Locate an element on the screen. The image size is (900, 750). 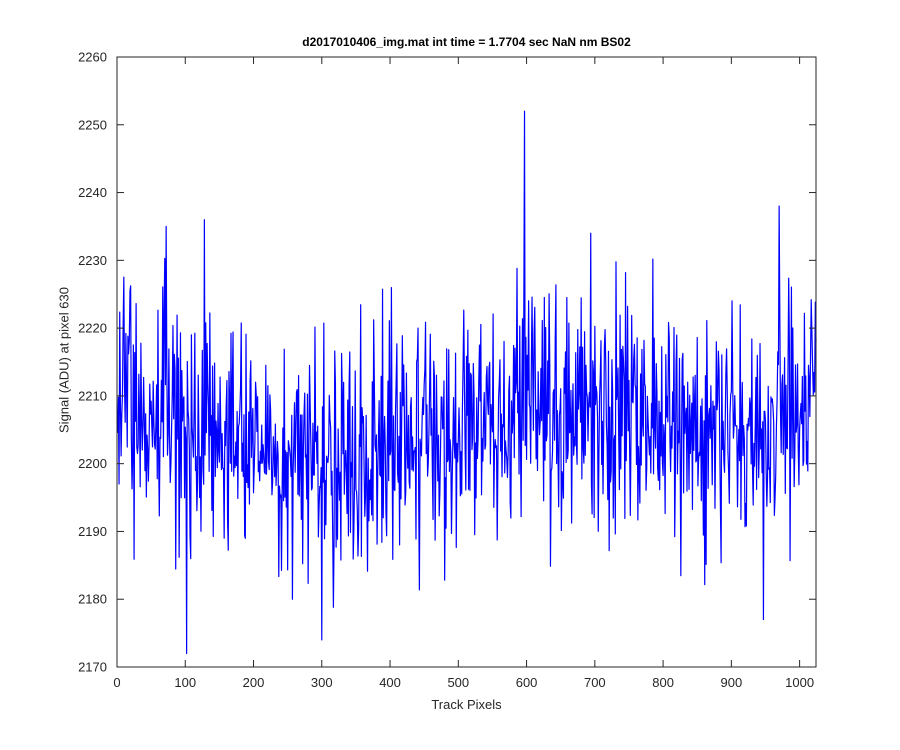
y-tick-label: 2220 is located at coordinates (92, 328).